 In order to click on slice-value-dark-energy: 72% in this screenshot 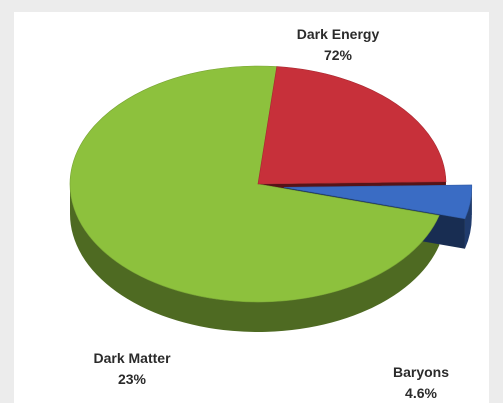, I will do `click(338, 55)`.